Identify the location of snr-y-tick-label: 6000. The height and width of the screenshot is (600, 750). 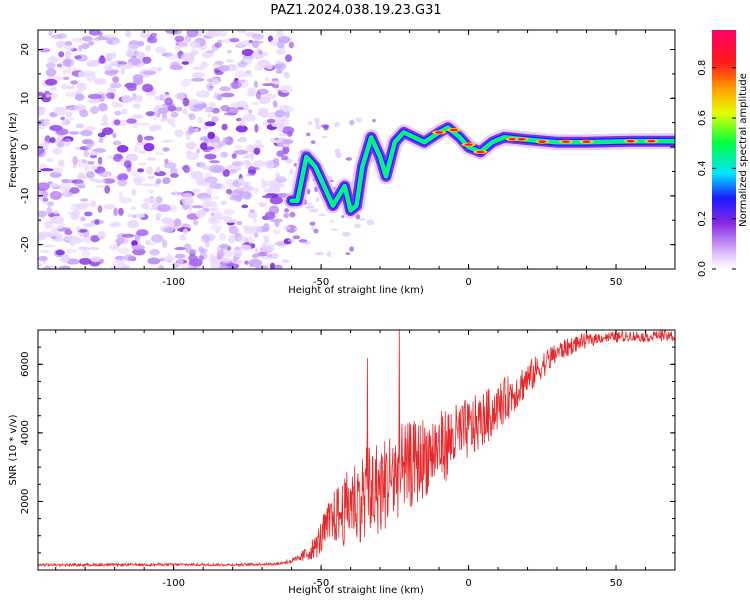
(25, 364).